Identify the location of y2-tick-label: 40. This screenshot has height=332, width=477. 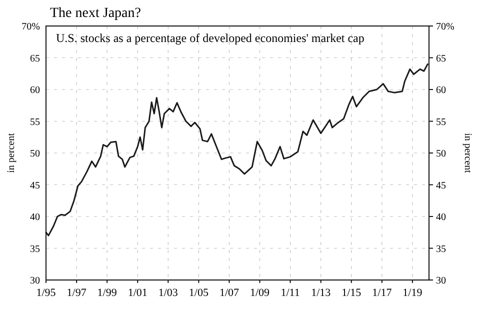
(441, 217).